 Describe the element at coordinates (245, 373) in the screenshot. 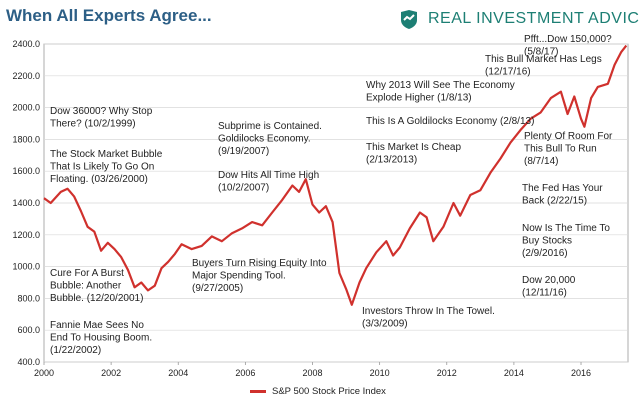

I see `x-tick-label: 2006` at that location.